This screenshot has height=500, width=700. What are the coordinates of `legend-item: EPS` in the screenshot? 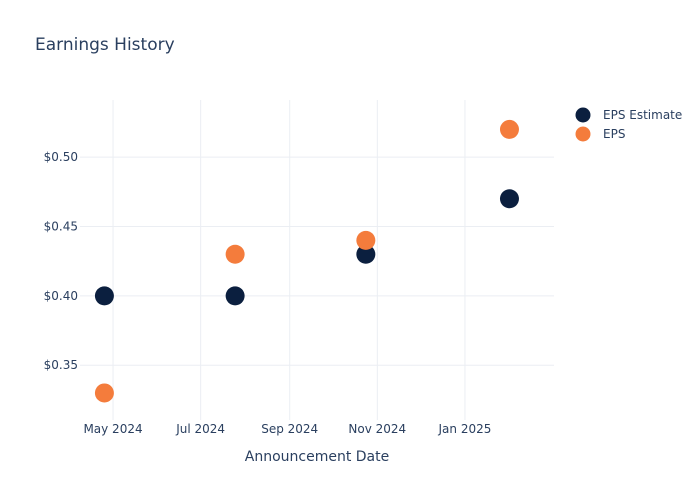 It's located at (600, 134).